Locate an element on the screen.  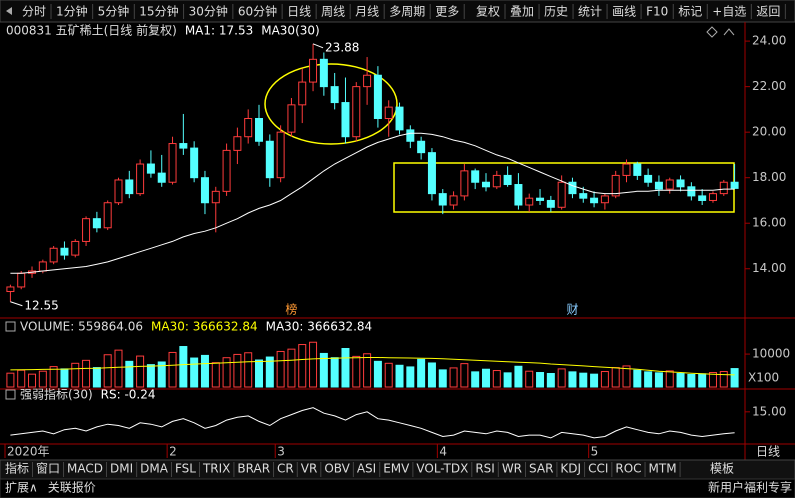
indicator-tab: CR is located at coordinates (285, 469).